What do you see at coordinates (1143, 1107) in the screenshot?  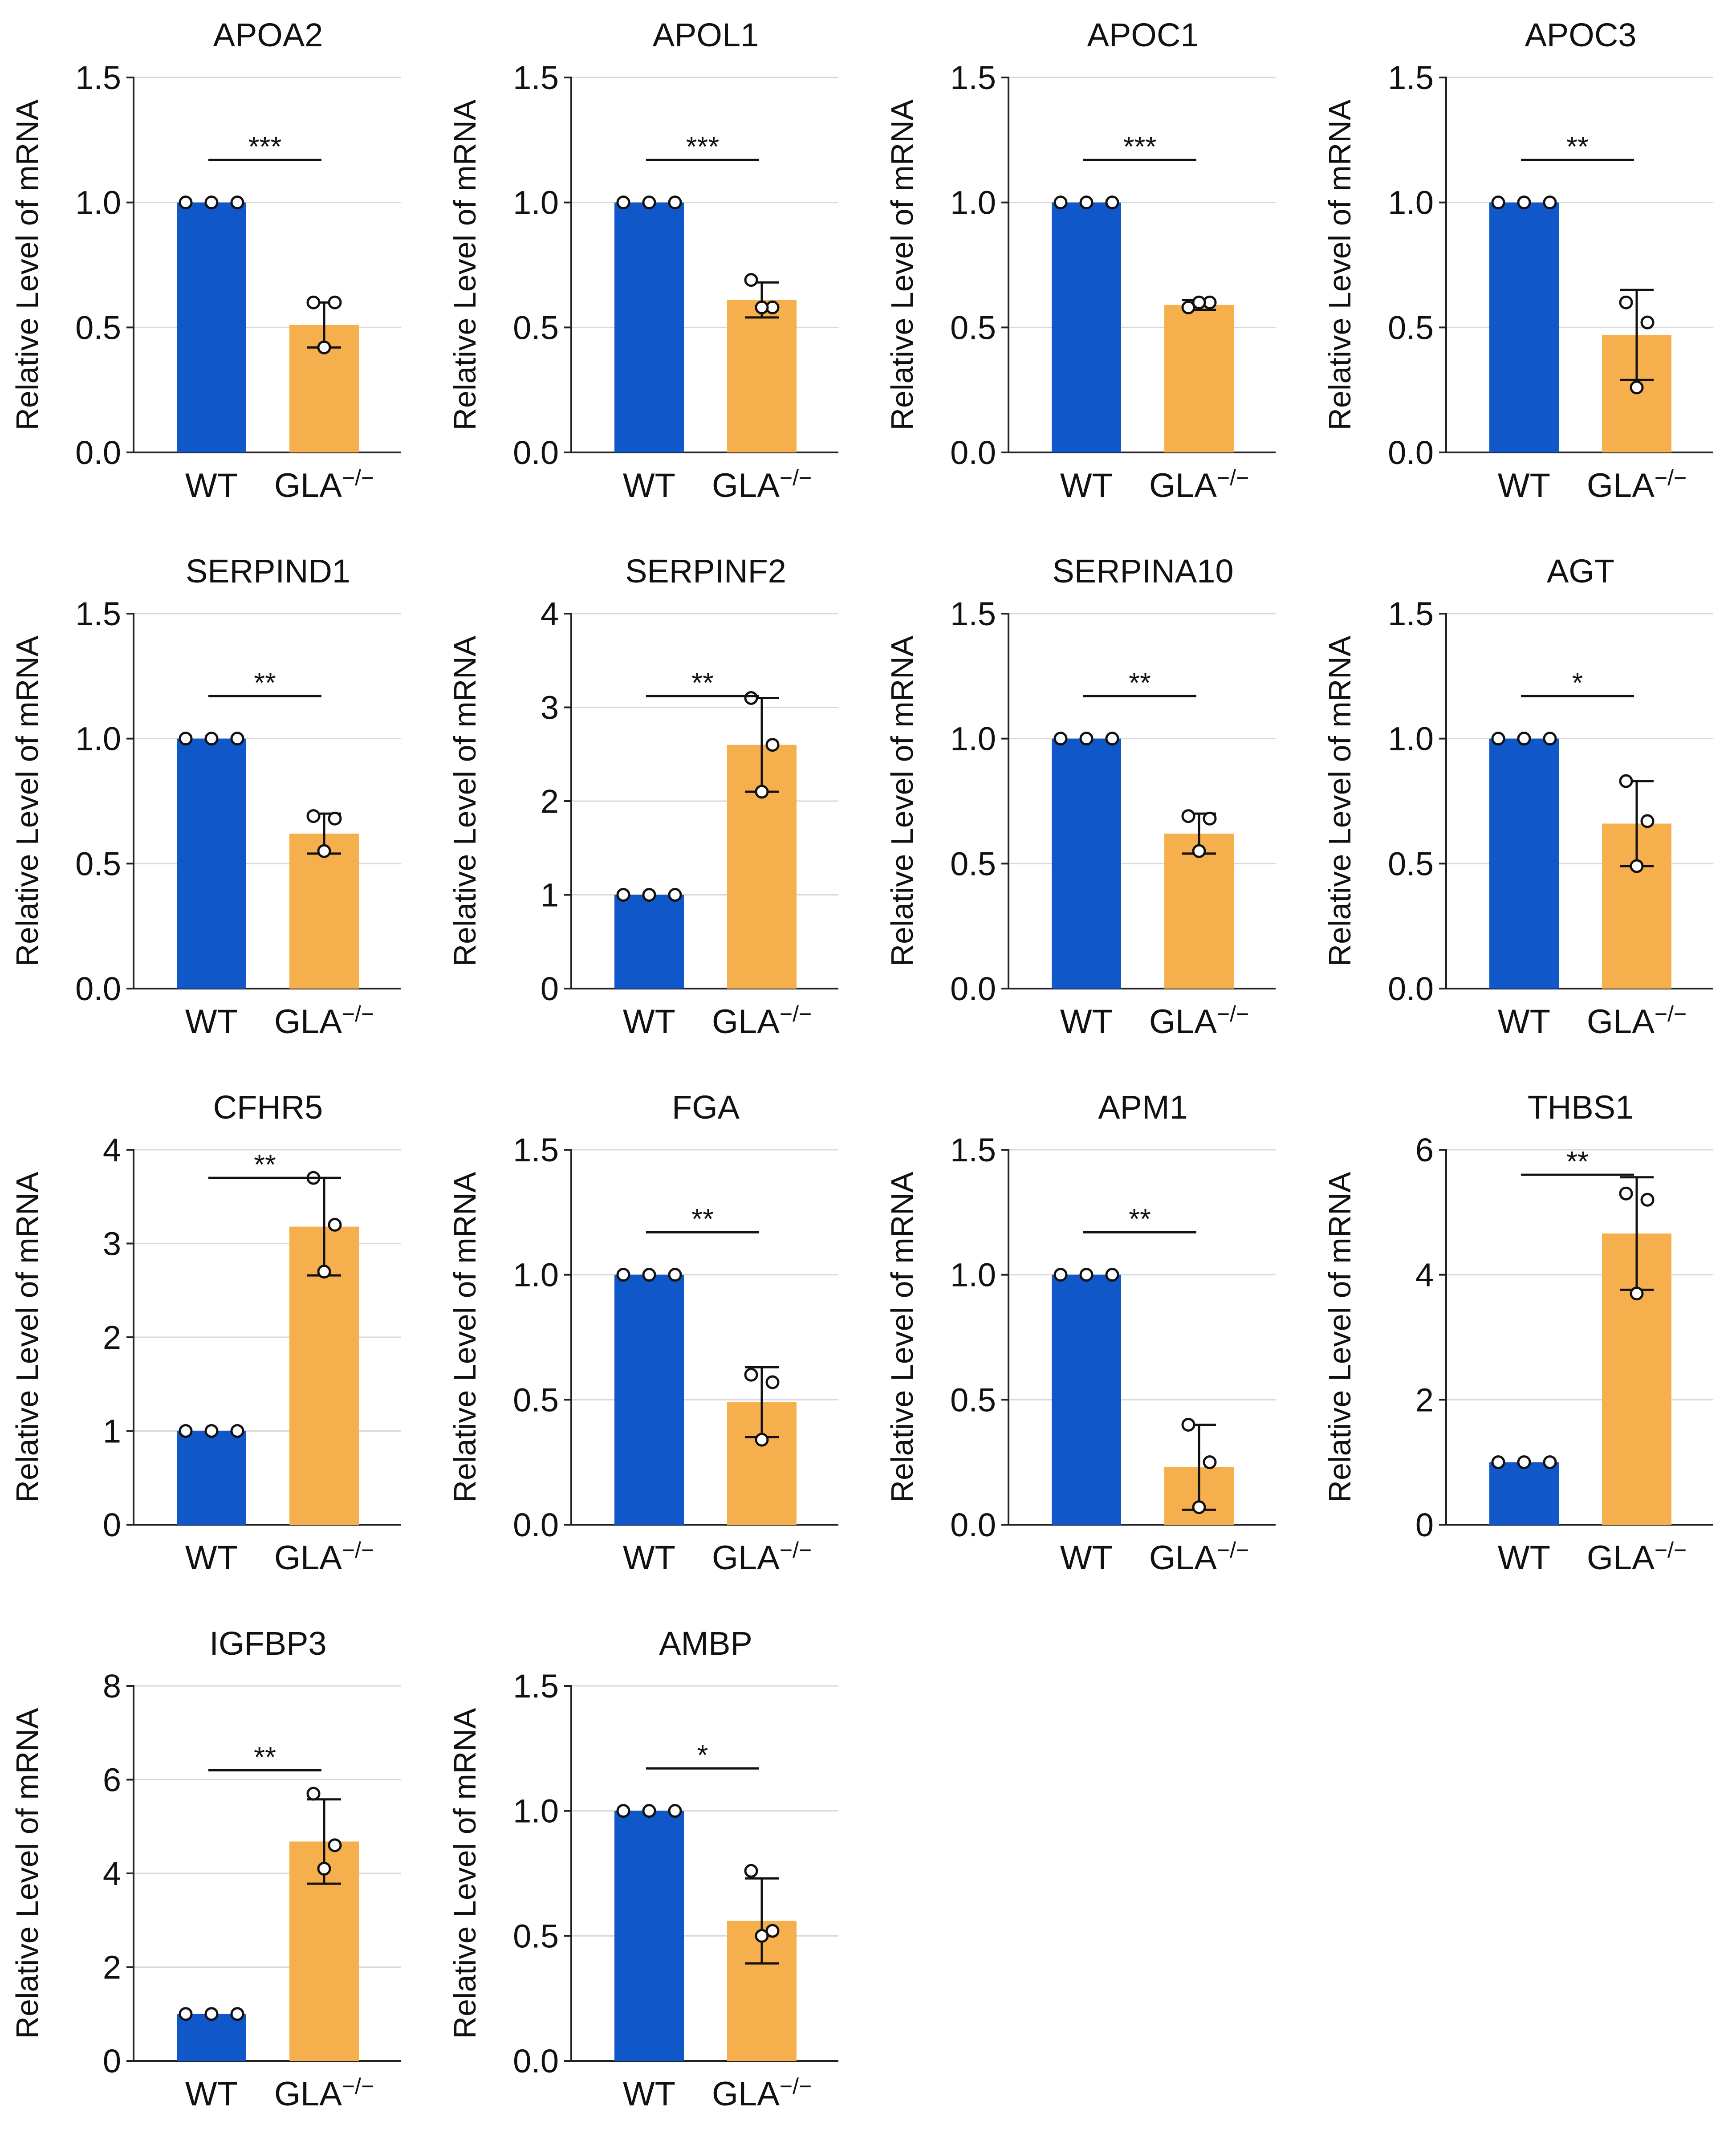 I see `chart-title: APM1` at bounding box center [1143, 1107].